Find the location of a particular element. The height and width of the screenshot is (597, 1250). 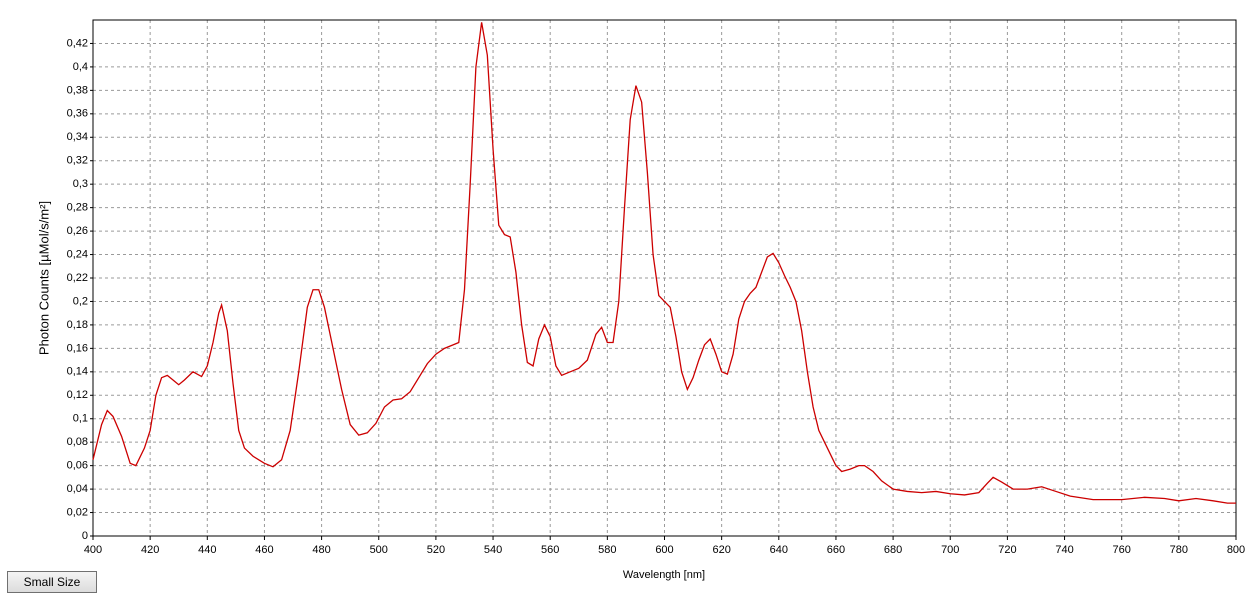

x-tick-label: 440 is located at coordinates (207, 550).